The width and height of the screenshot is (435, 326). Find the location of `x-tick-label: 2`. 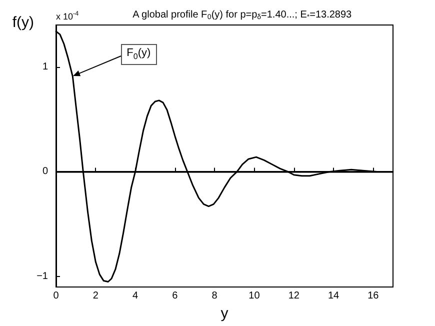

x-tick-label: 2 is located at coordinates (95, 296).